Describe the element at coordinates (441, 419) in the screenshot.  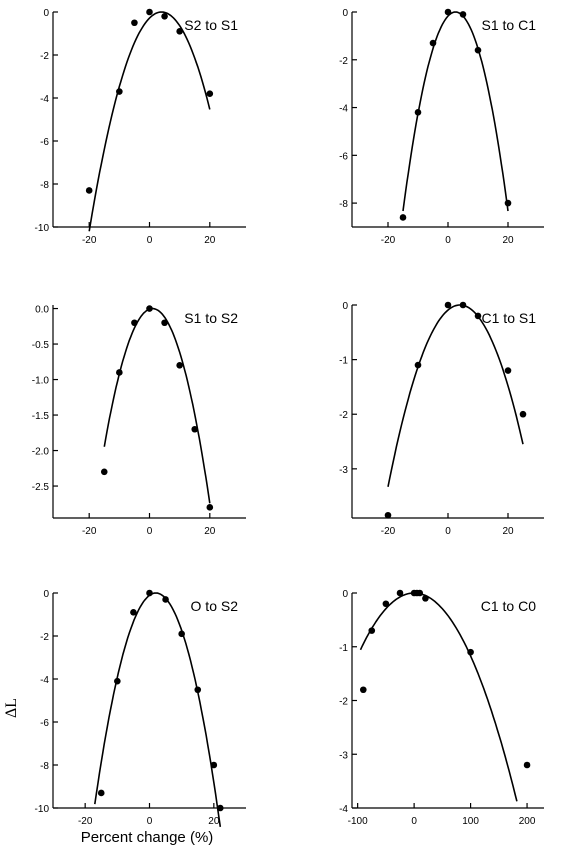
I see `panel-4: 0 -1 -2 -3 -20 0 20 C1 to S1` at that location.